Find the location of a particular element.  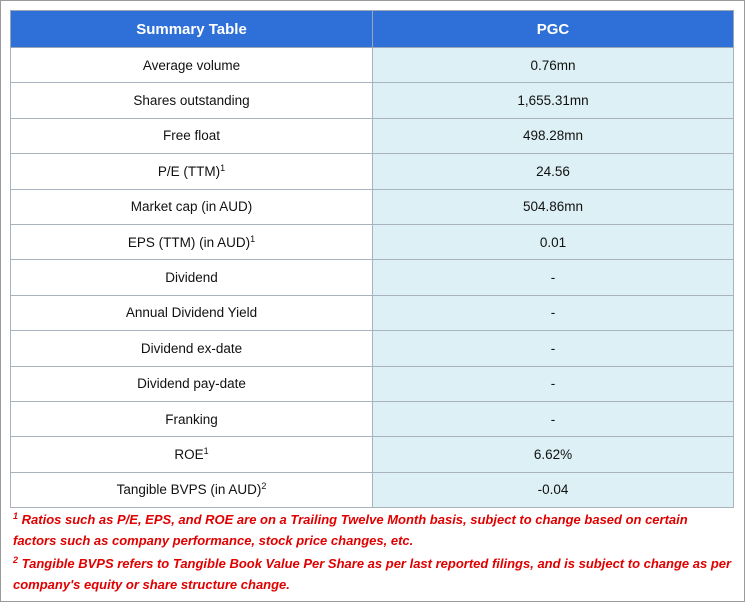

row-label: Dividend ex-date is located at coordinates (191, 348).